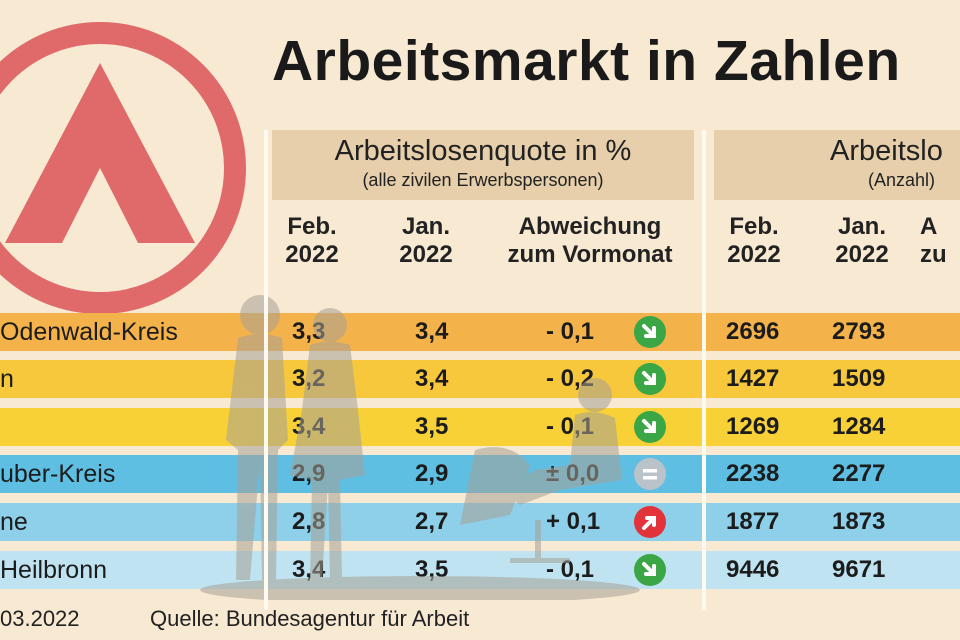  What do you see at coordinates (859, 426) in the screenshot?
I see `count-jan-value: 1284` at bounding box center [859, 426].